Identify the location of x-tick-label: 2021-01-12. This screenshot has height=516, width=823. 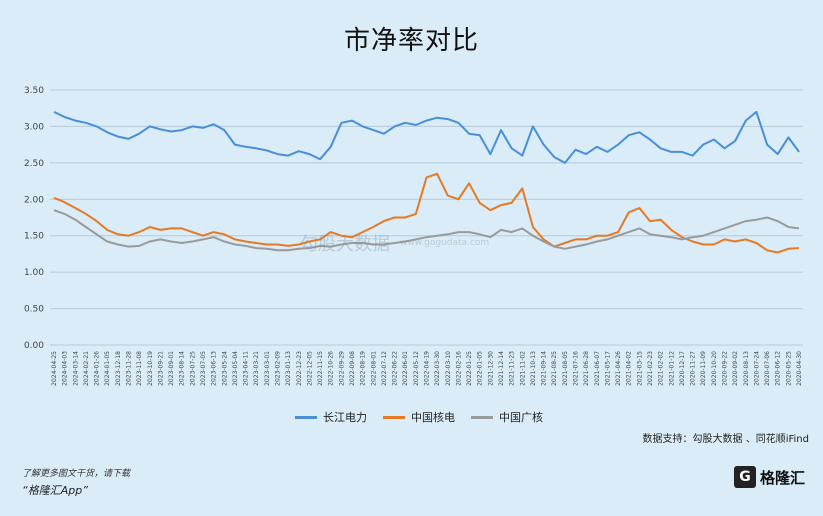
(671, 368).